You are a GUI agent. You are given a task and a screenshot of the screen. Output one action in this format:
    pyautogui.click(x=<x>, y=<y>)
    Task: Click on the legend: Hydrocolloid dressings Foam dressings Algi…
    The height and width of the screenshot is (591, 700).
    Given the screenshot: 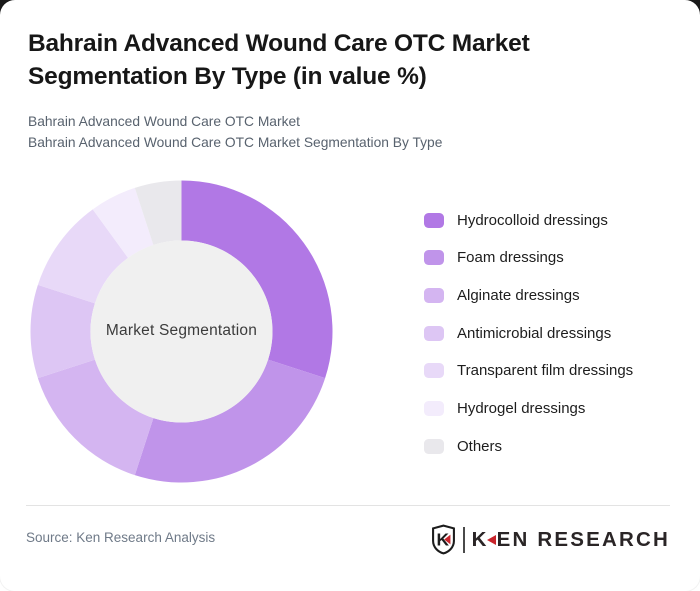 What is the action you would take?
    pyautogui.click(x=528, y=342)
    